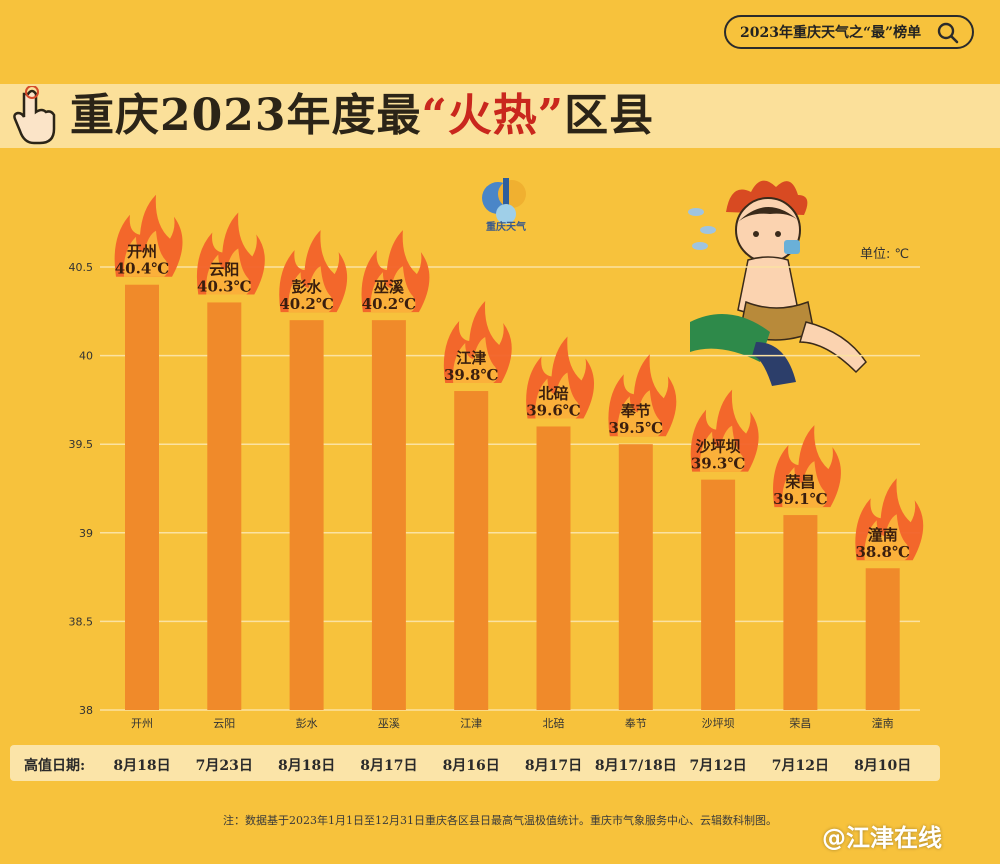  Describe the element at coordinates (554, 723) in the screenshot. I see `x-tick-label: 北碚` at that location.